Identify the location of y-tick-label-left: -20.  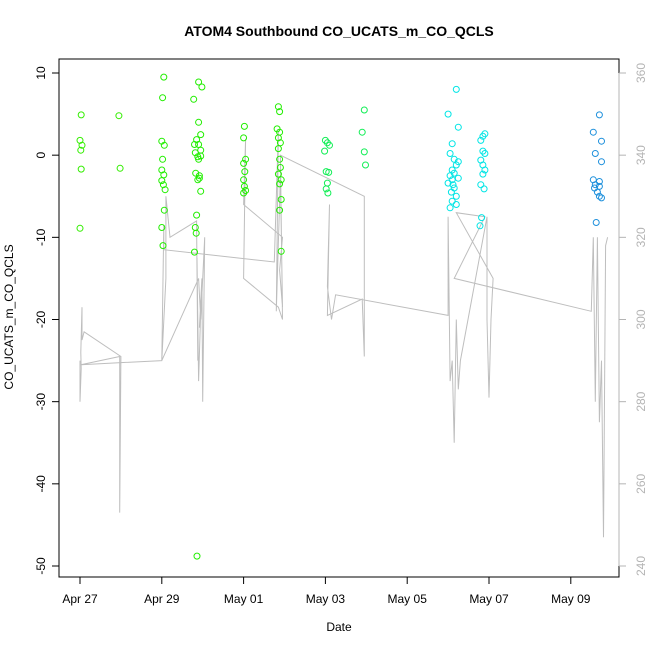
(41, 320).